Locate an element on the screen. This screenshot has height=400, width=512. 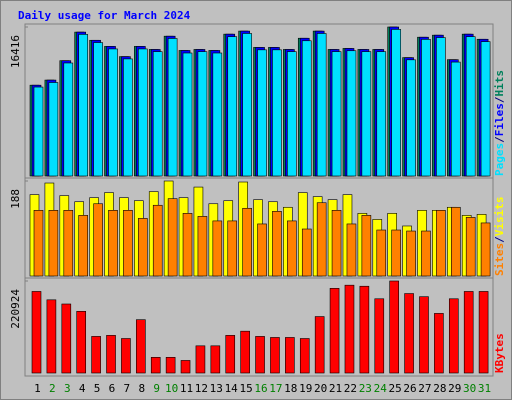
x-tick-label: 9 is located at coordinates (156, 388).